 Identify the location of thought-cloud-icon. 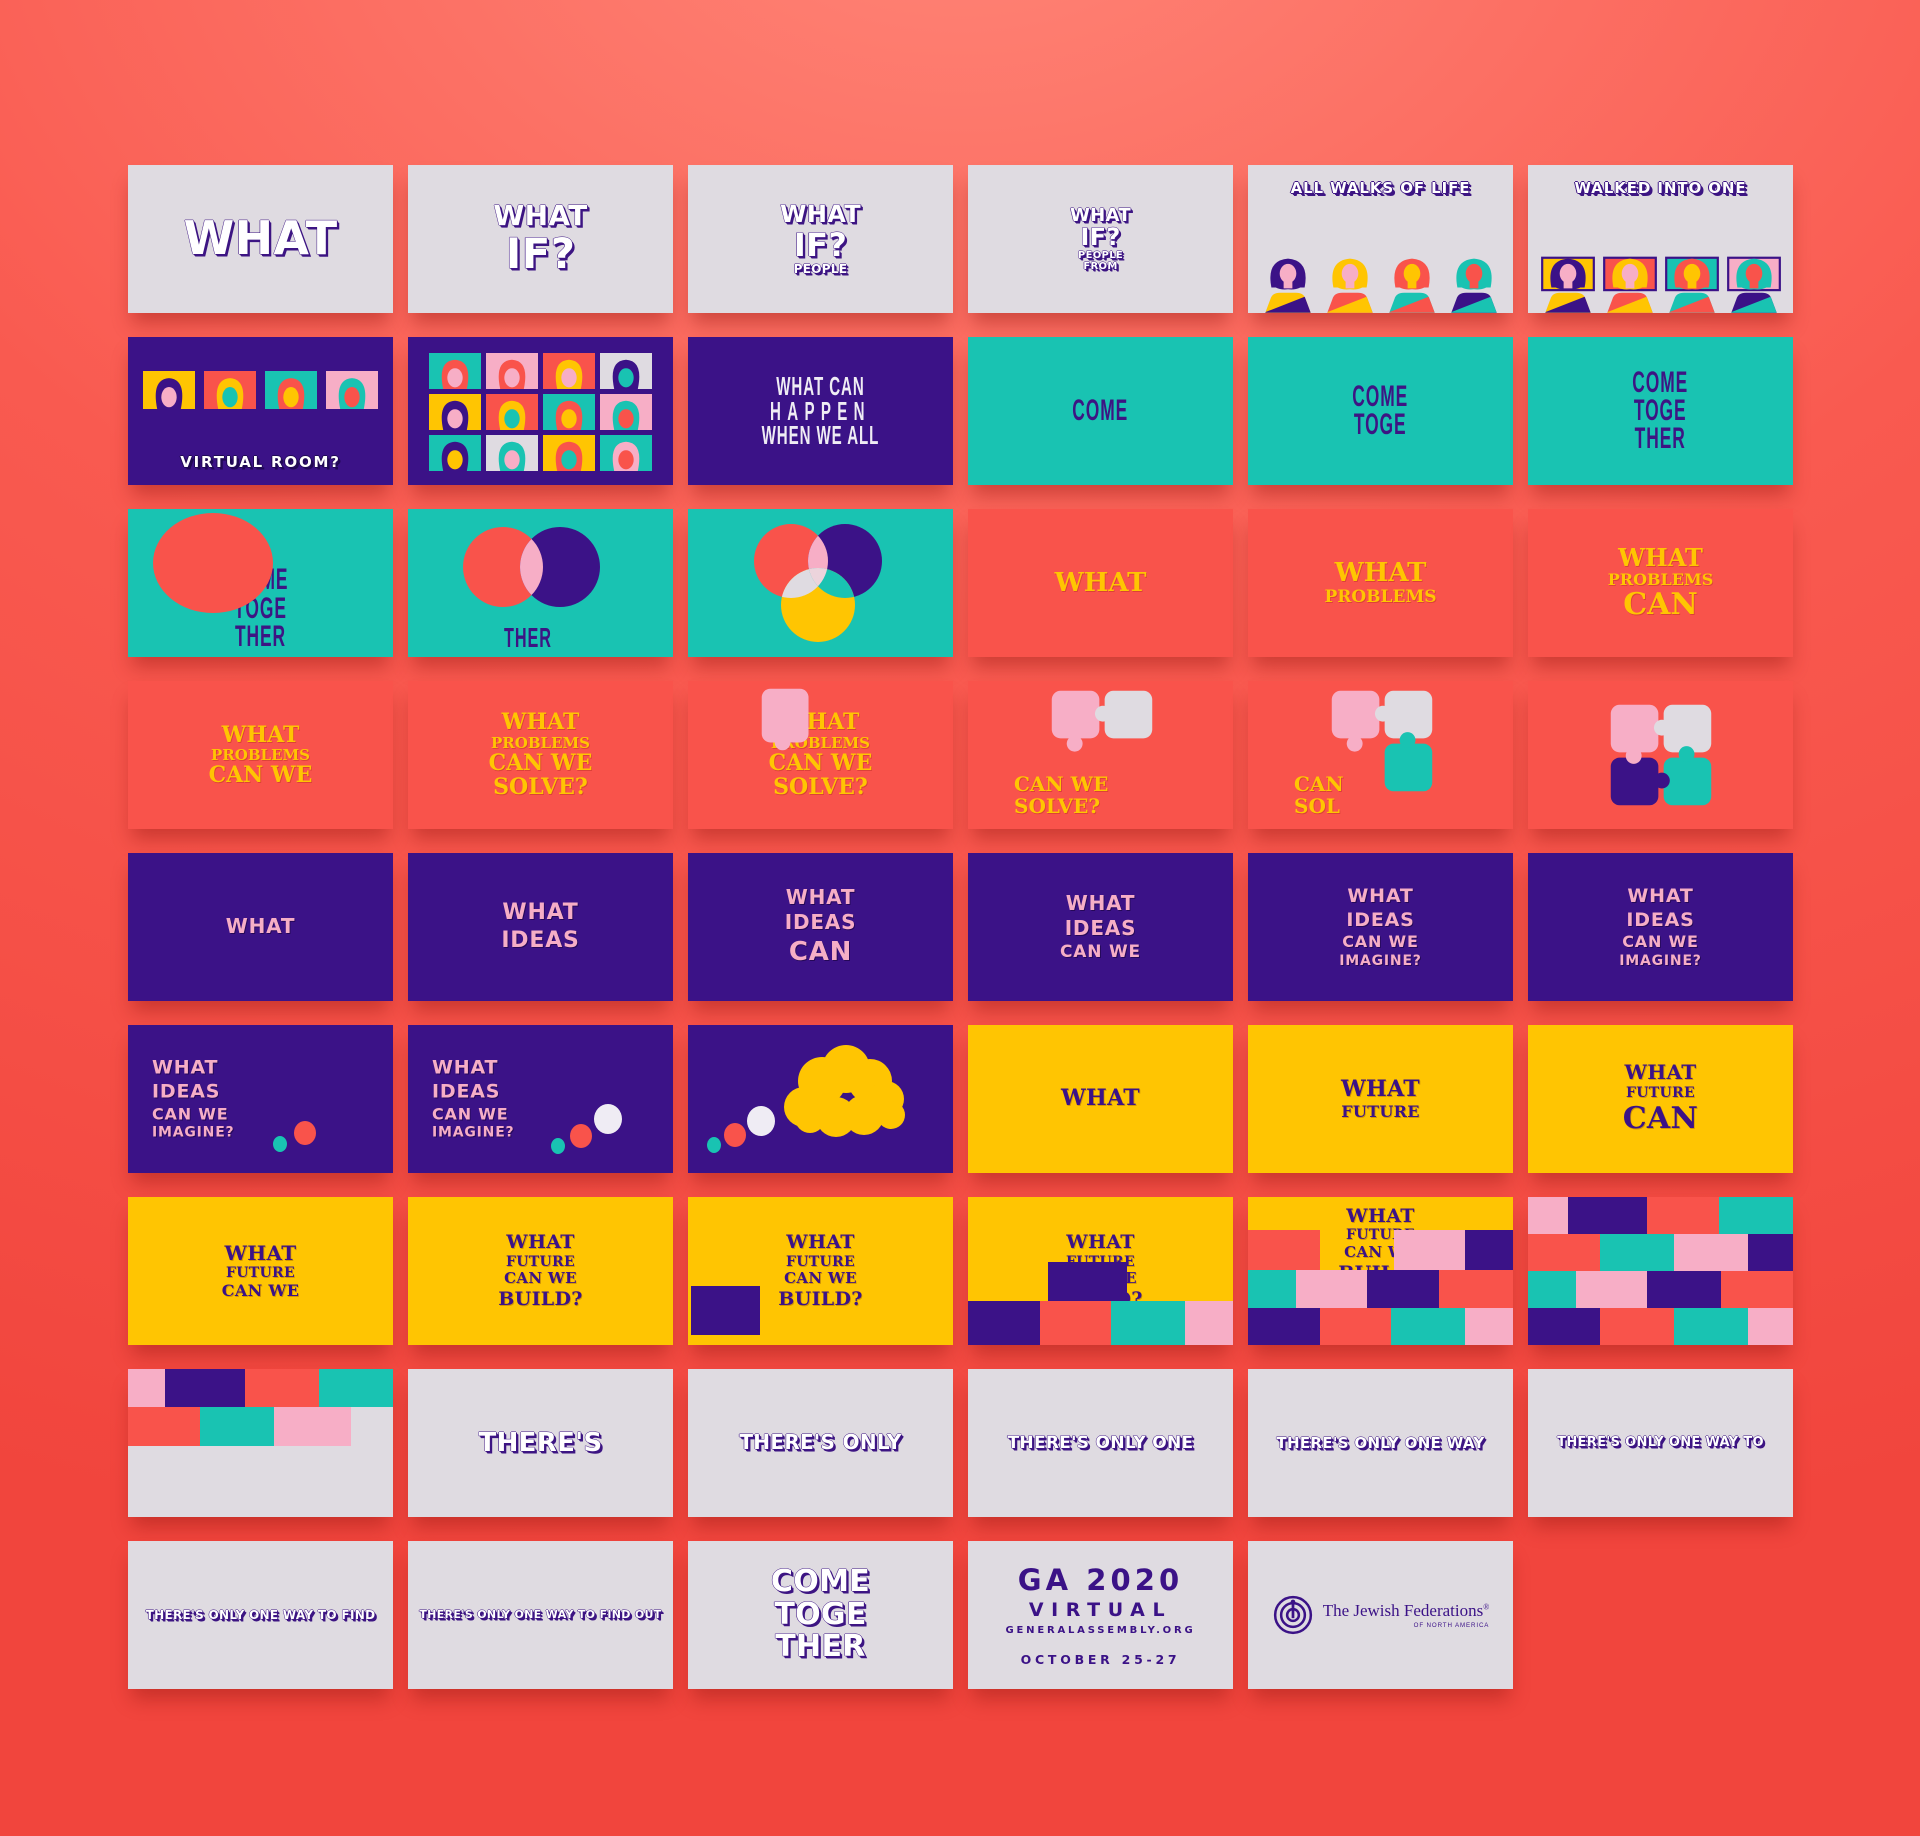
(844, 1091).